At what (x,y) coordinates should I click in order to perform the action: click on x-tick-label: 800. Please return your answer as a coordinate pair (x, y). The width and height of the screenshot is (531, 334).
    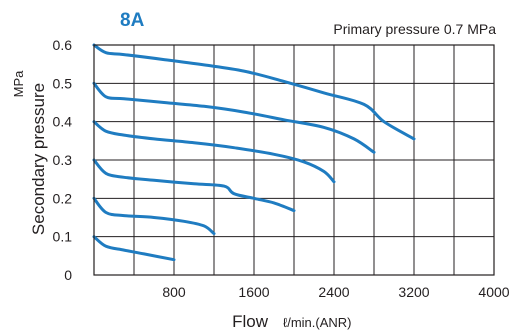
    Looking at the image, I should click on (174, 292).